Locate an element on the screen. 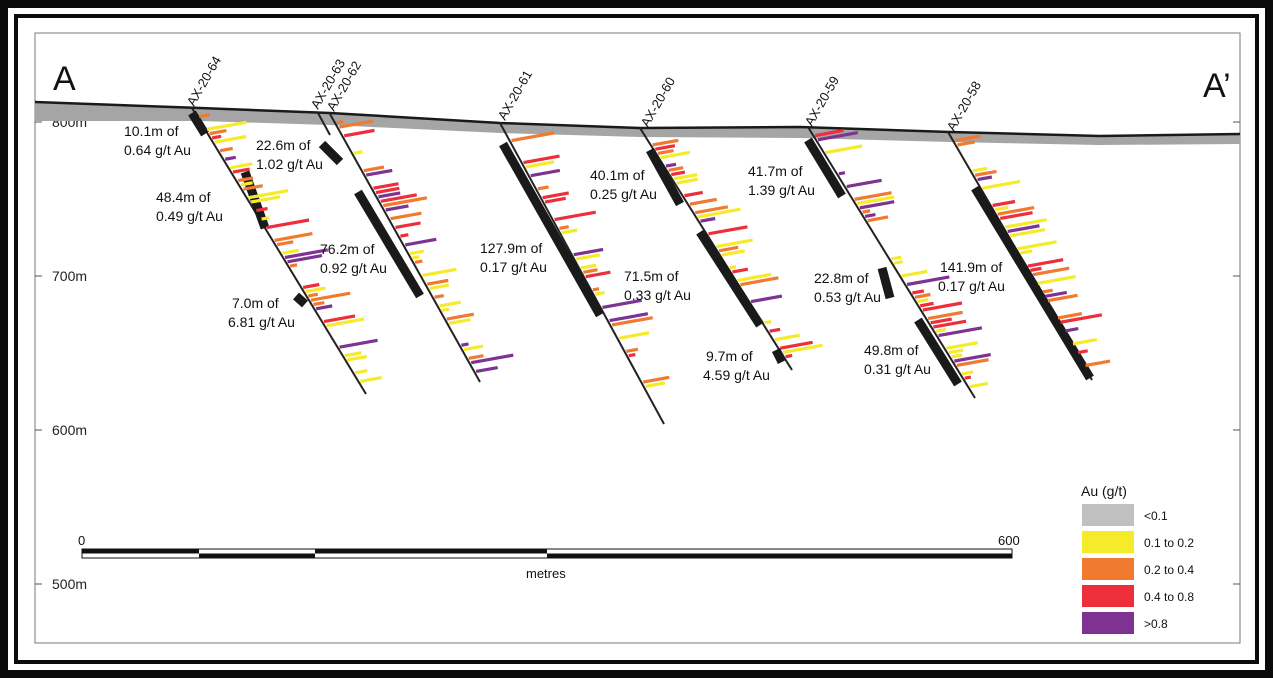  intercept-line2: 0.53 g/t Au is located at coordinates (847, 297).